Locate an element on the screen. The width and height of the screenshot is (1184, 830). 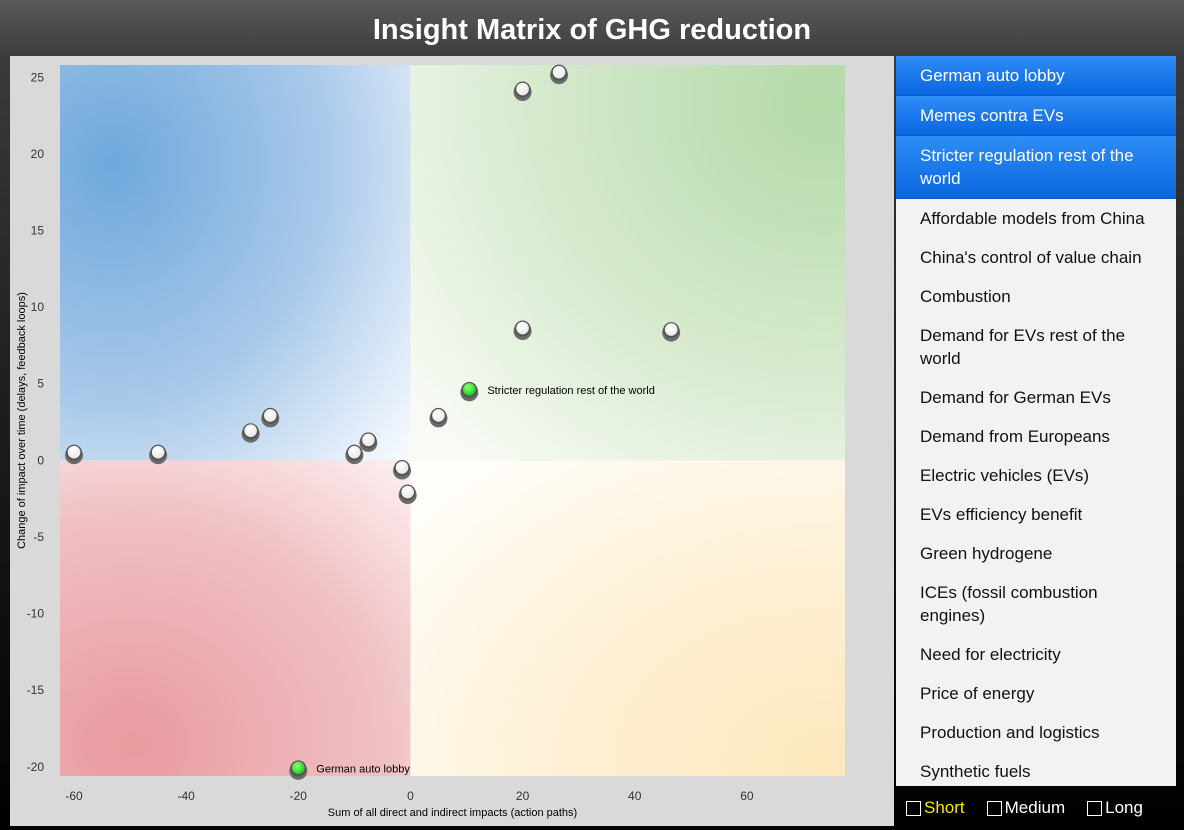
point-label: German auto lobby is located at coordinates (363, 769).